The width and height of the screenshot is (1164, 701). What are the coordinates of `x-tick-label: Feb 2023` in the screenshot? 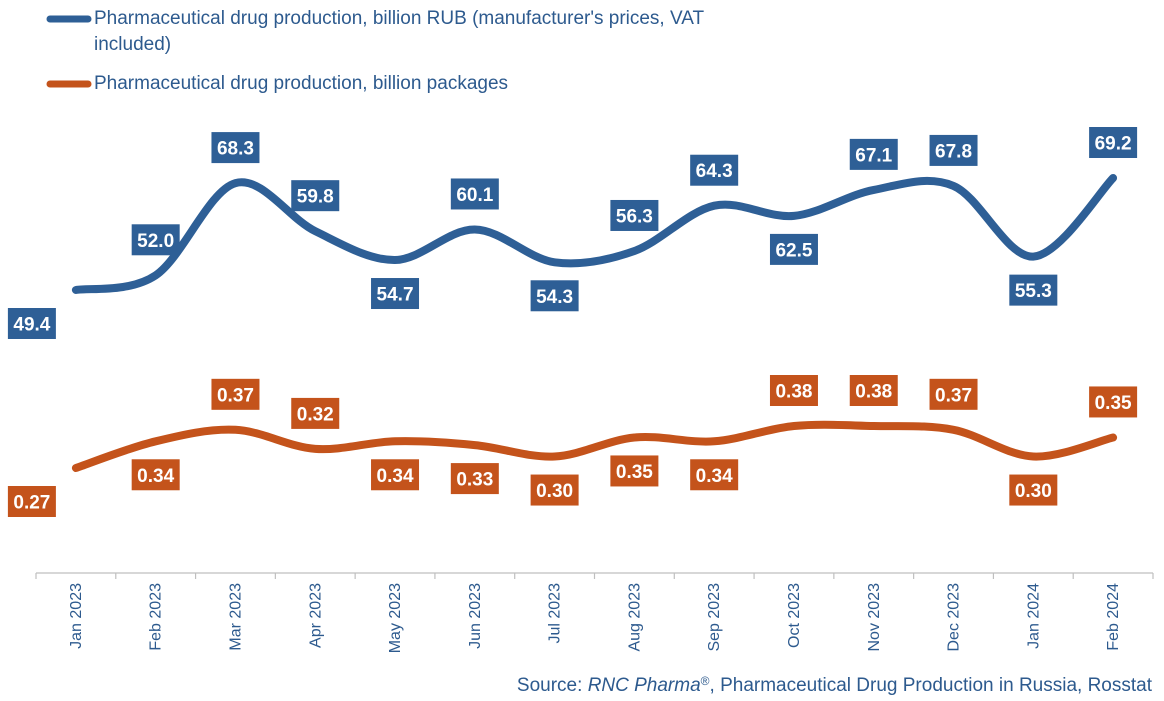 It's located at (156, 617).